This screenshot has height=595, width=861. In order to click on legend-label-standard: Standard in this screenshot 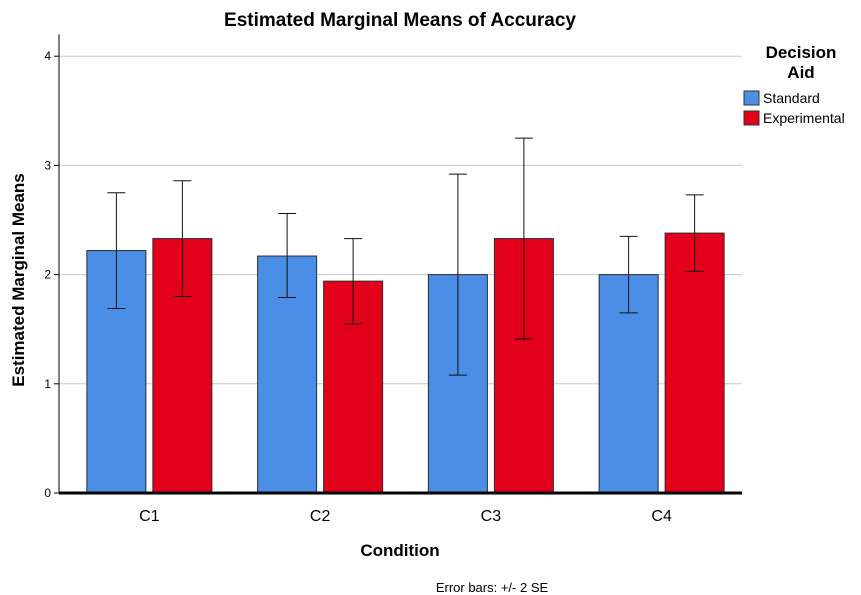, I will do `click(791, 98)`.